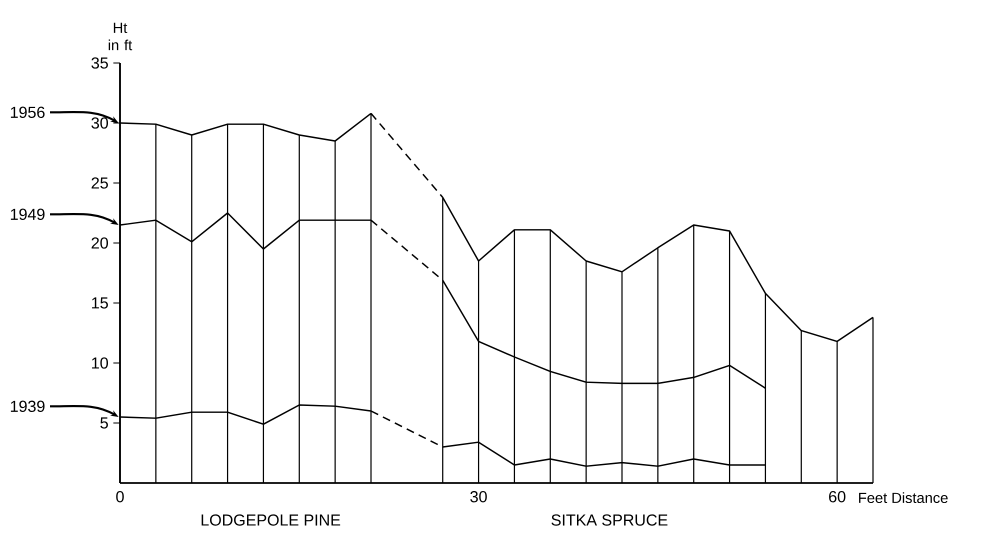 Image resolution: width=997 pixels, height=533 pixels. Describe the element at coordinates (100, 363) in the screenshot. I see `y-tick-label: 10` at that location.